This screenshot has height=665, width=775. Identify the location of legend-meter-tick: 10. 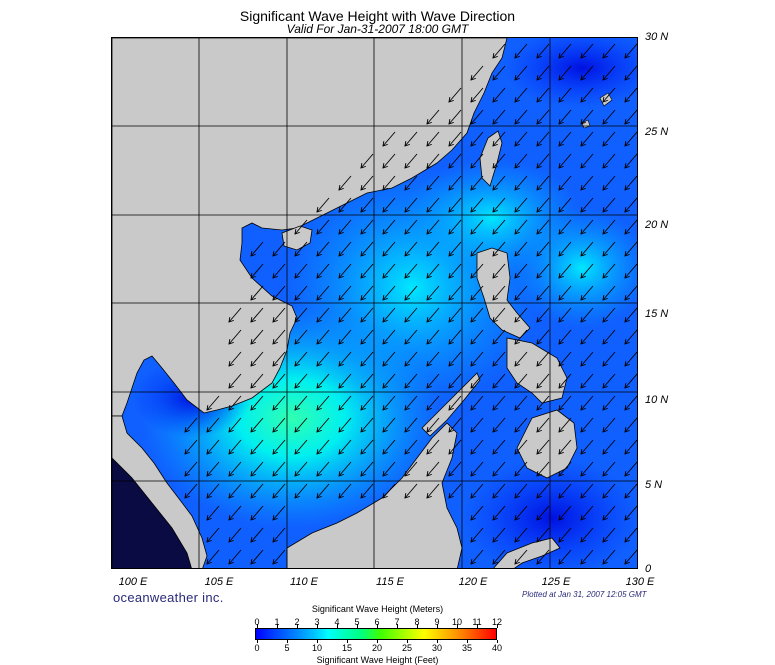
(457, 622).